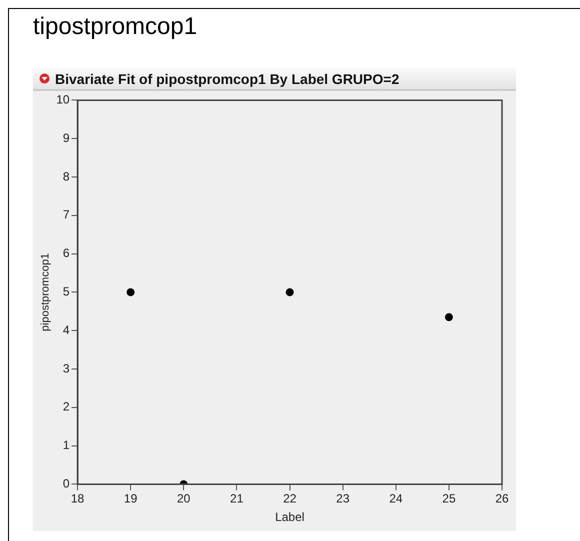  I want to click on chart-subtitle: Bivariate Fit of pipostpromcop1 By Label GRUPO=2, so click(227, 78).